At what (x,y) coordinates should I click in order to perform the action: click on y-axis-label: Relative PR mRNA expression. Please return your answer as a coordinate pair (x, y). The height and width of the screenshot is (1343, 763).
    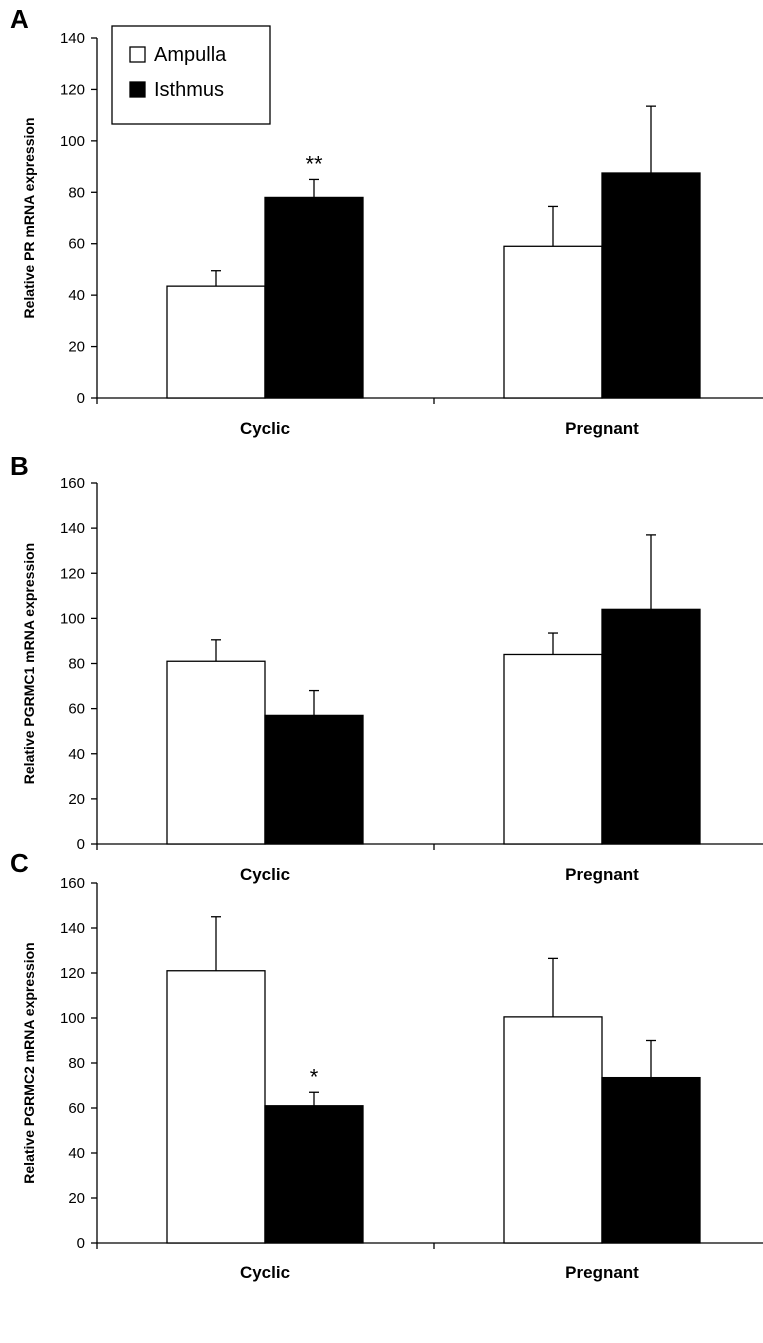
    Looking at the image, I should click on (29, 218).